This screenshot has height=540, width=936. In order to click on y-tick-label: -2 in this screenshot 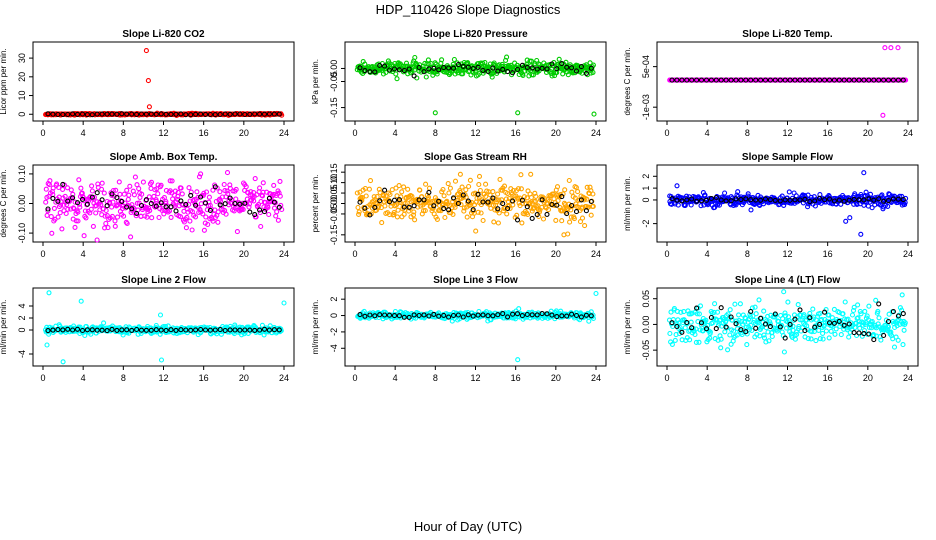, I will do `click(646, 224)`.